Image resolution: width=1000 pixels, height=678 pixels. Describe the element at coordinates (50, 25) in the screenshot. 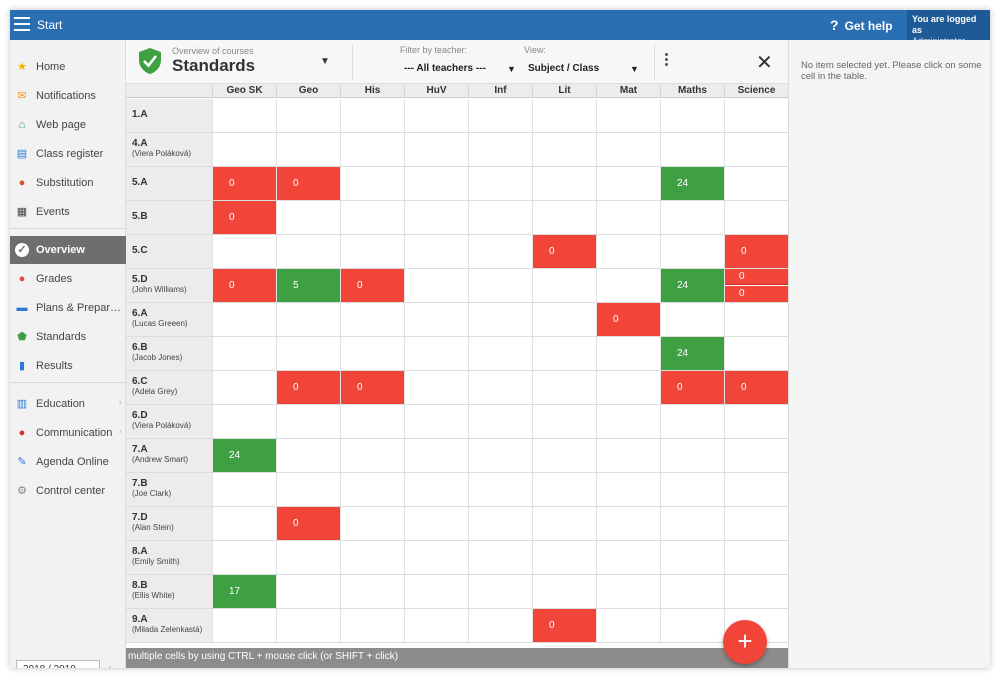

I see `app-title: Start` at that location.